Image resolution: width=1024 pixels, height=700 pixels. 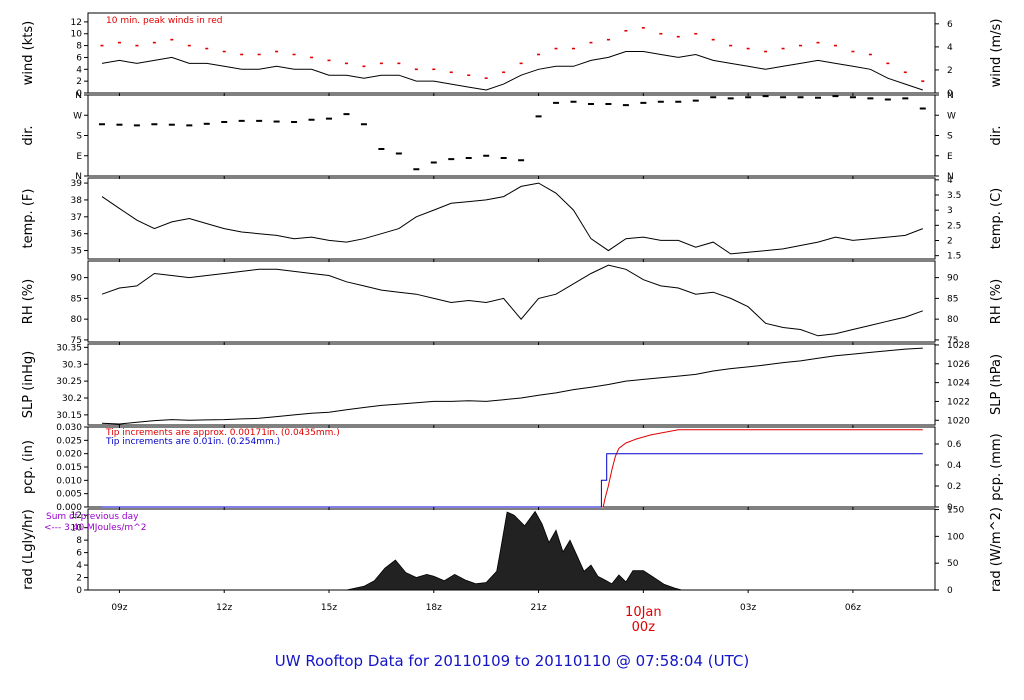 I want to click on slp-ytick-right-label: 1022, so click(x=958, y=402).